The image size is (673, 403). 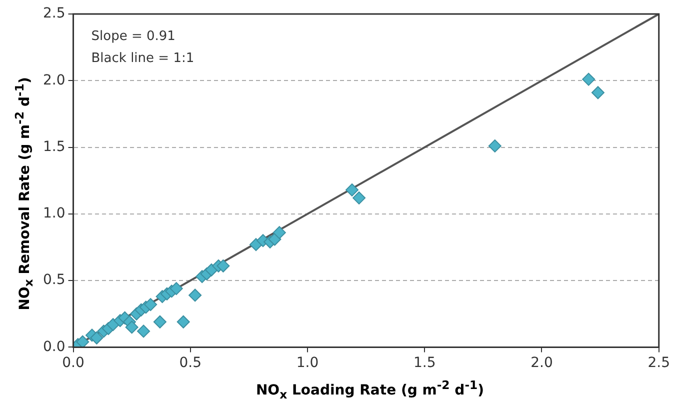 What do you see at coordinates (54, 80) in the screenshot?
I see `y-tick-label: 2.0` at bounding box center [54, 80].